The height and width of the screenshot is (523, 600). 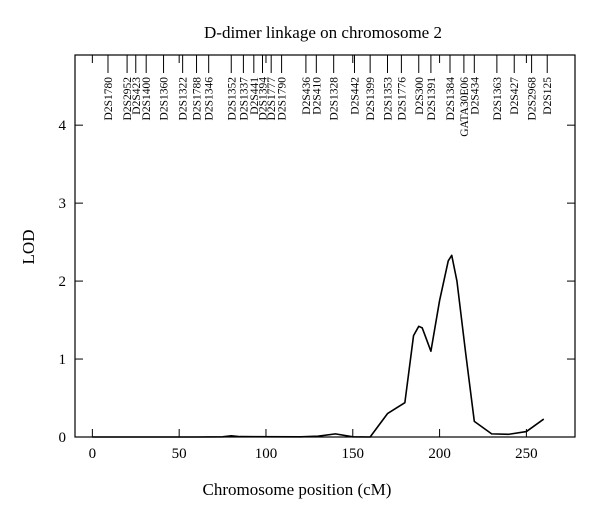 I want to click on marker-label: GATA30E06, so click(x=465, y=107).